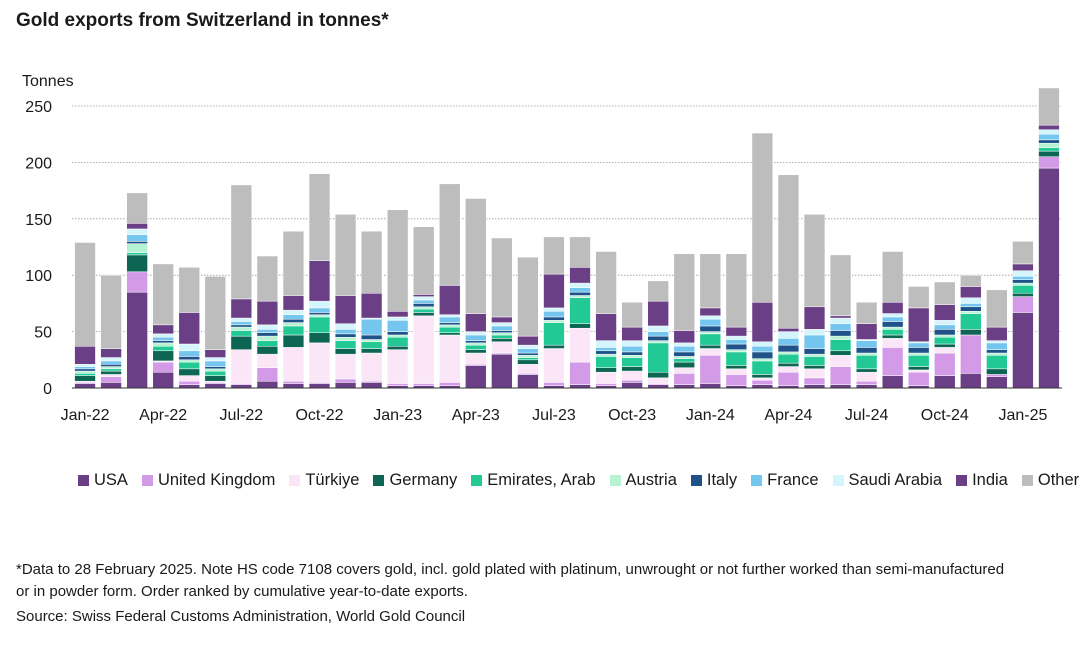  I want to click on legend-label: India, so click(990, 480).